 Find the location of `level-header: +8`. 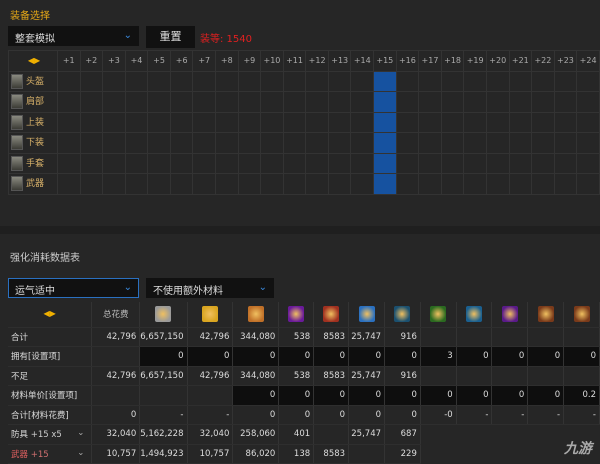

level-header: +8 is located at coordinates (227, 61).